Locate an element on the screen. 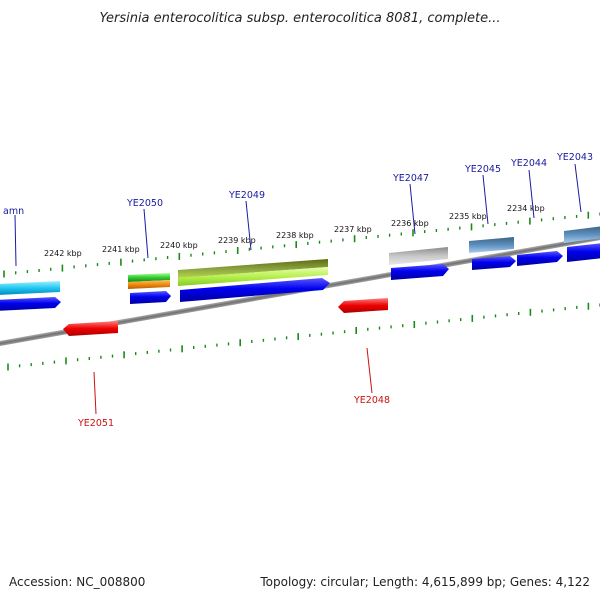 The width and height of the screenshot is (600, 600). leader-ye2051 is located at coordinates (95, 393).